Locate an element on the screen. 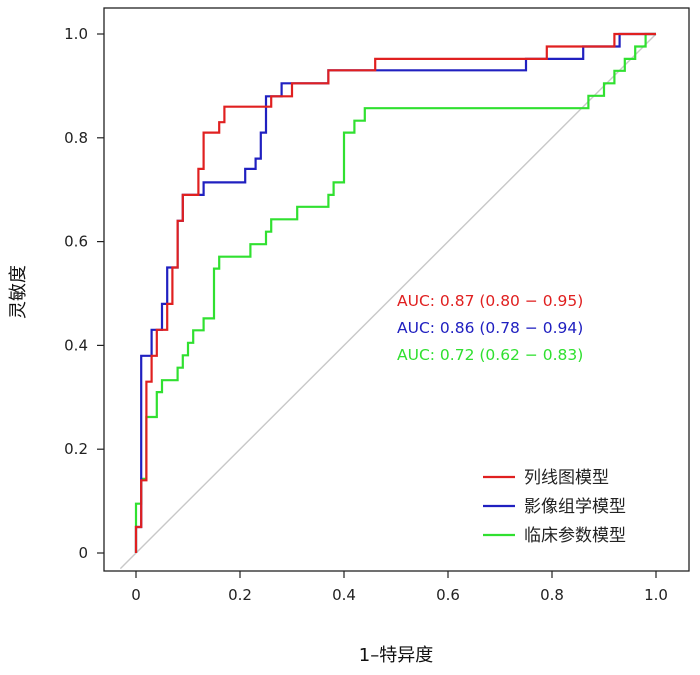 The image size is (700, 675). x-tick-label: 0.4 is located at coordinates (344, 595).